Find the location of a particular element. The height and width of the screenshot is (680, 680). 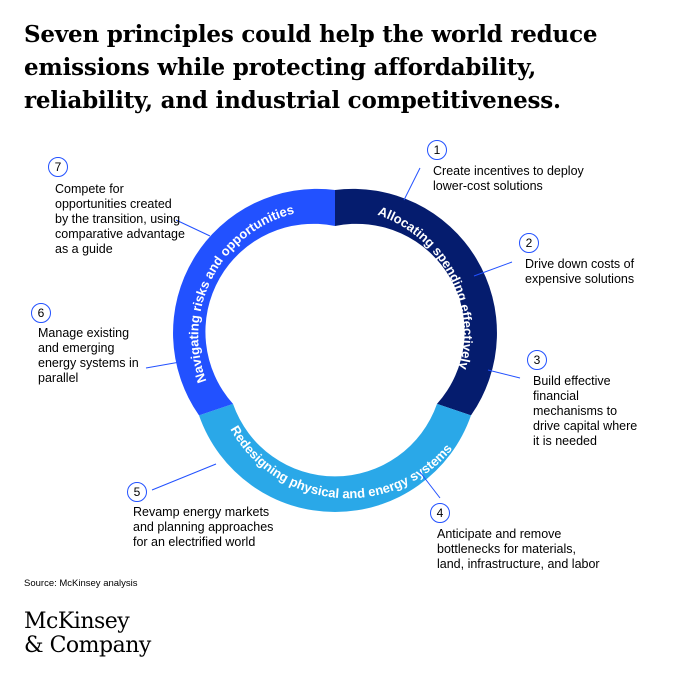

principle-number-2: 2 is located at coordinates (529, 243).